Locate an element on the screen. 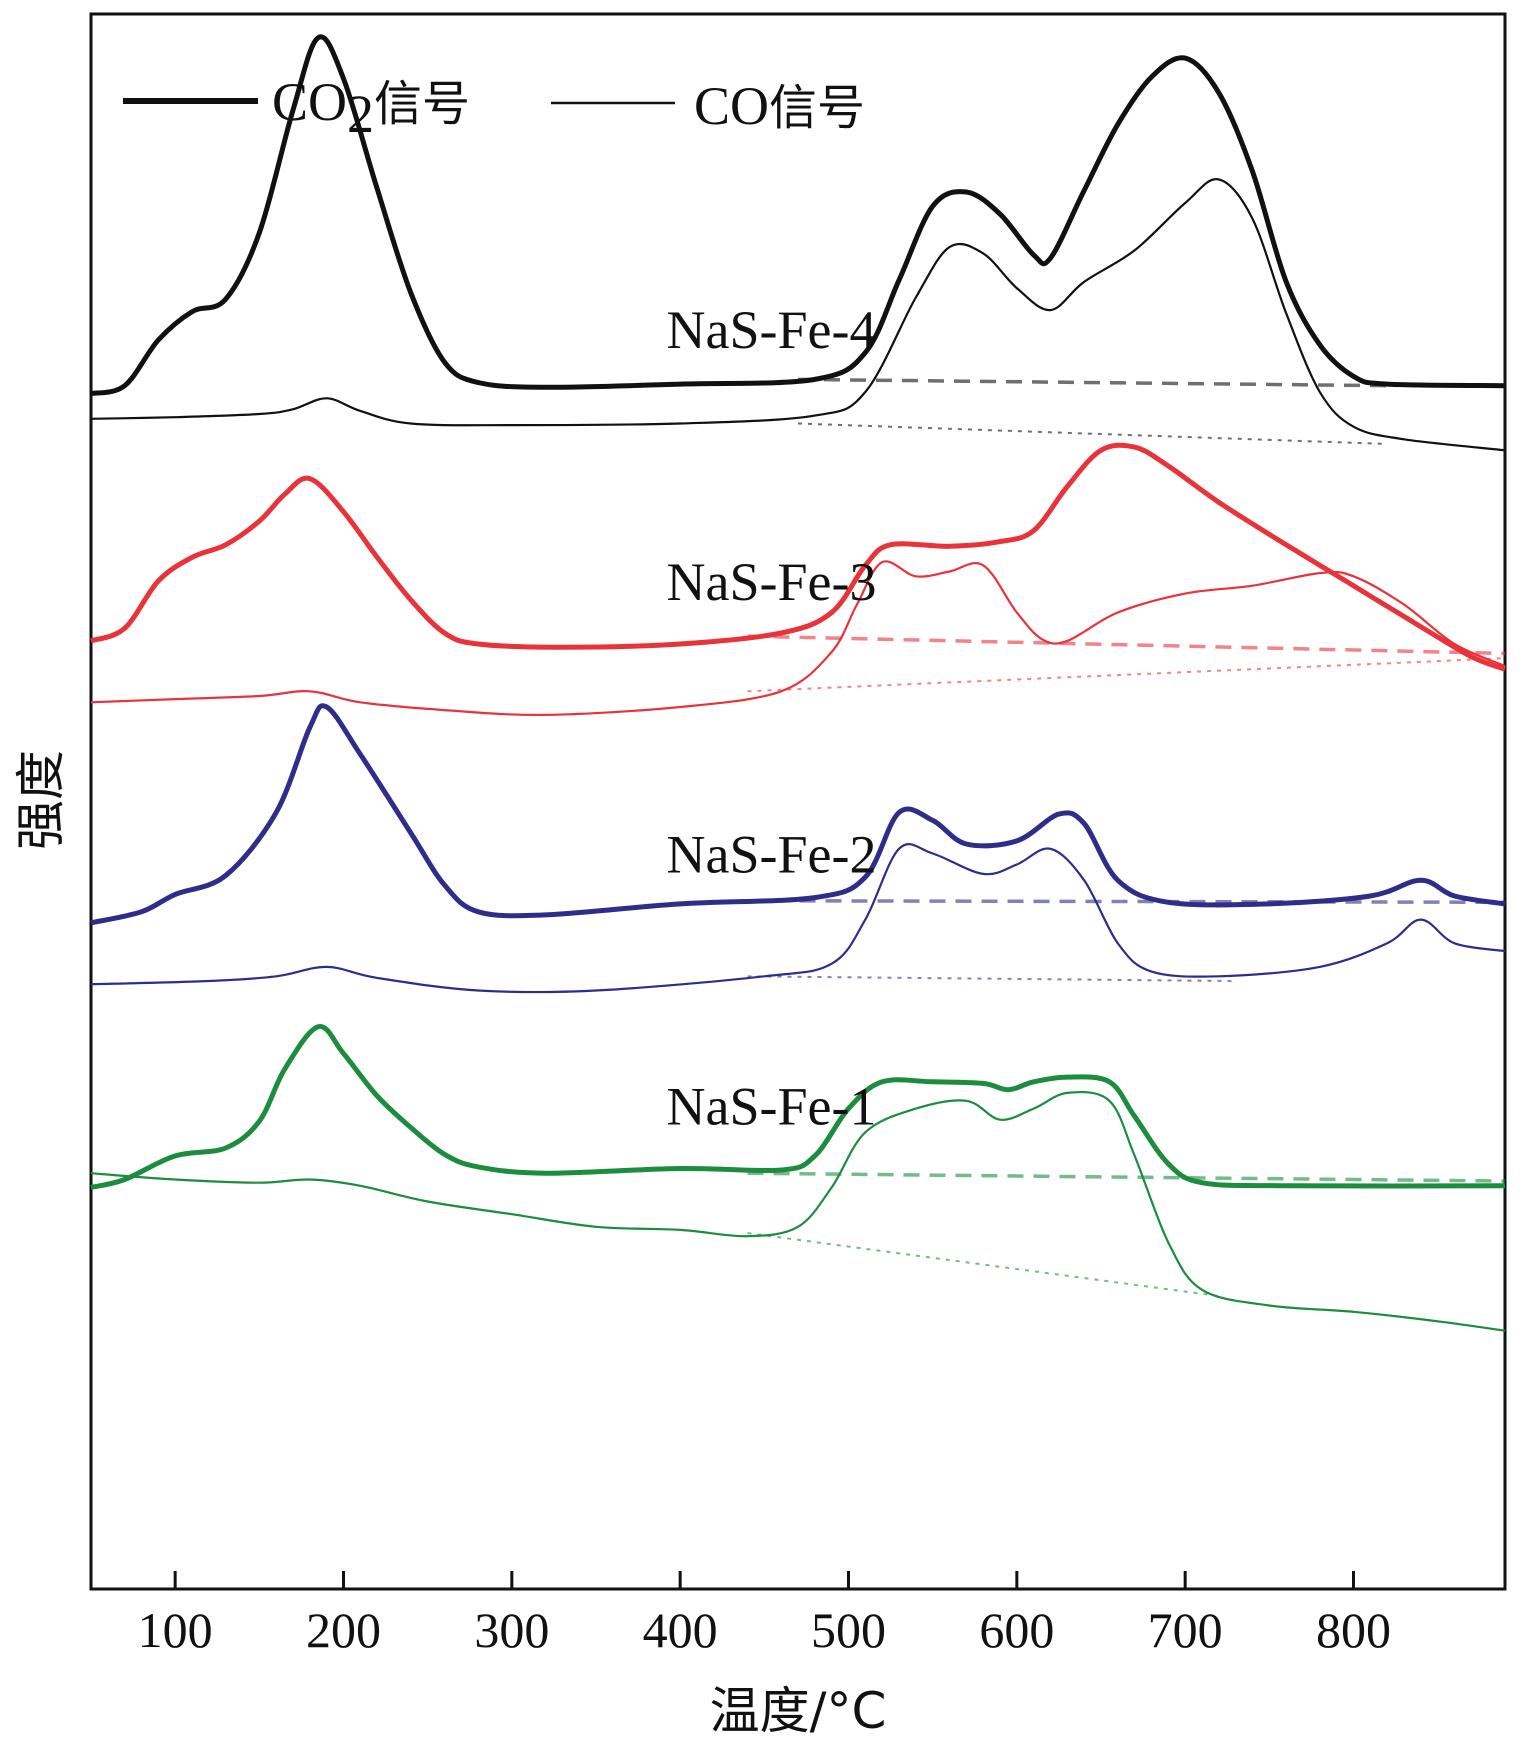 This screenshot has height=1742, width=1523. x-tick-label-500: 500 is located at coordinates (848, 1630).